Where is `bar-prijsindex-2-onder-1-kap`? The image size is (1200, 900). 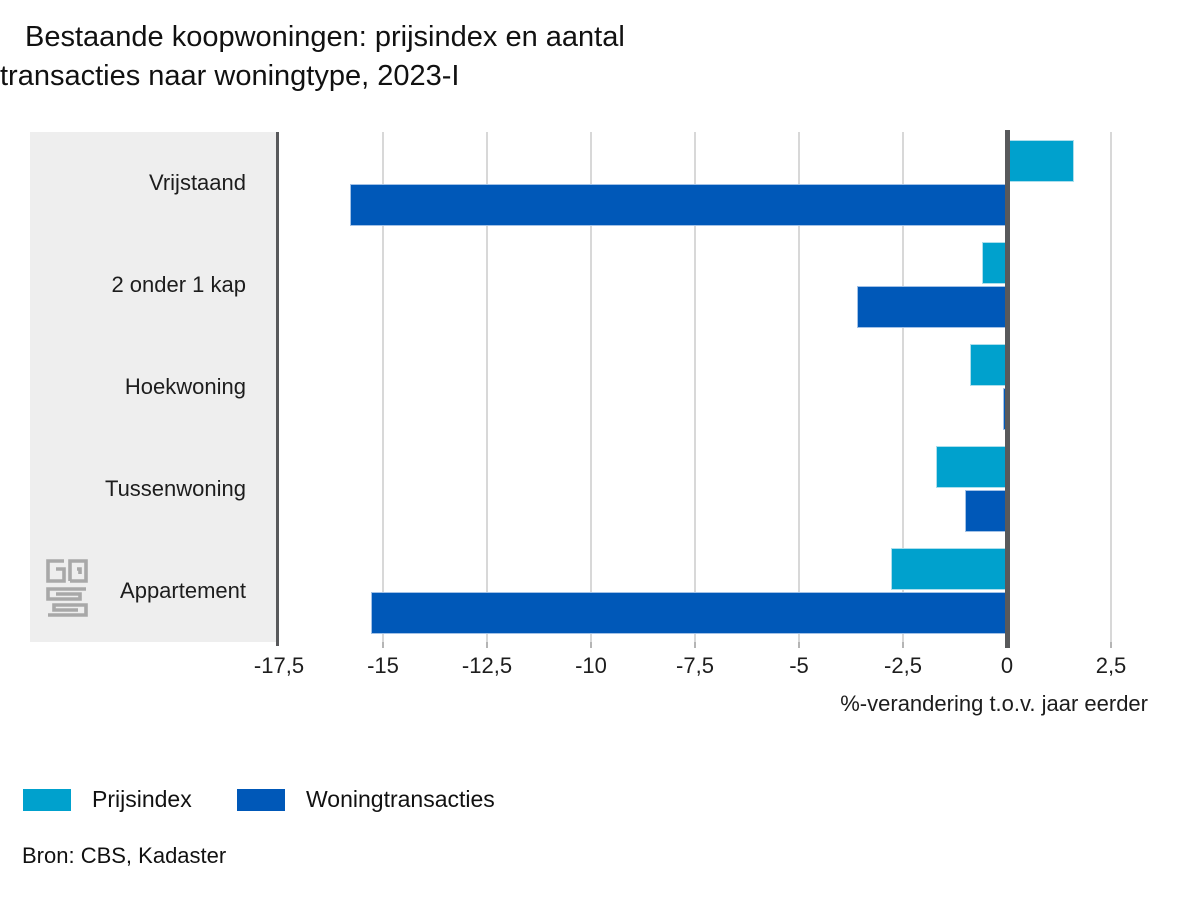 bar-prijsindex-2-onder-1-kap is located at coordinates (994, 263).